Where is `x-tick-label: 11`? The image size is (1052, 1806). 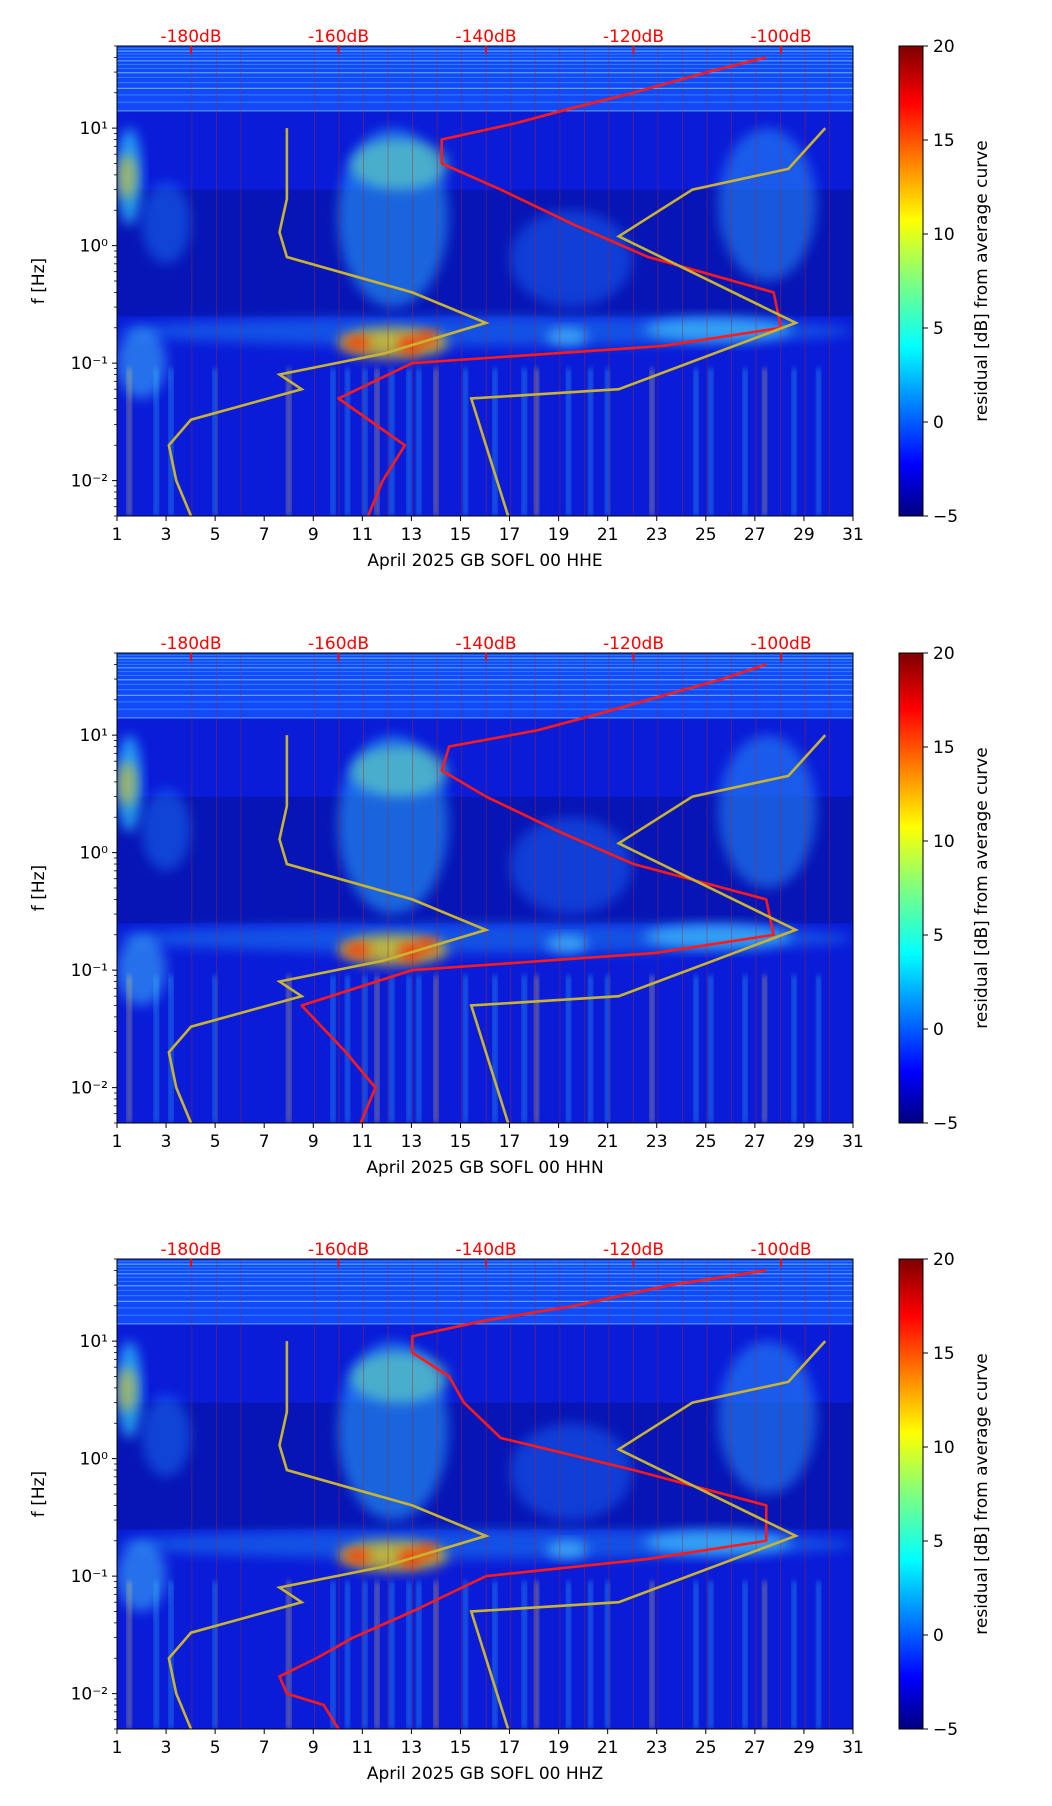
x-tick-label: 11 is located at coordinates (363, 1142).